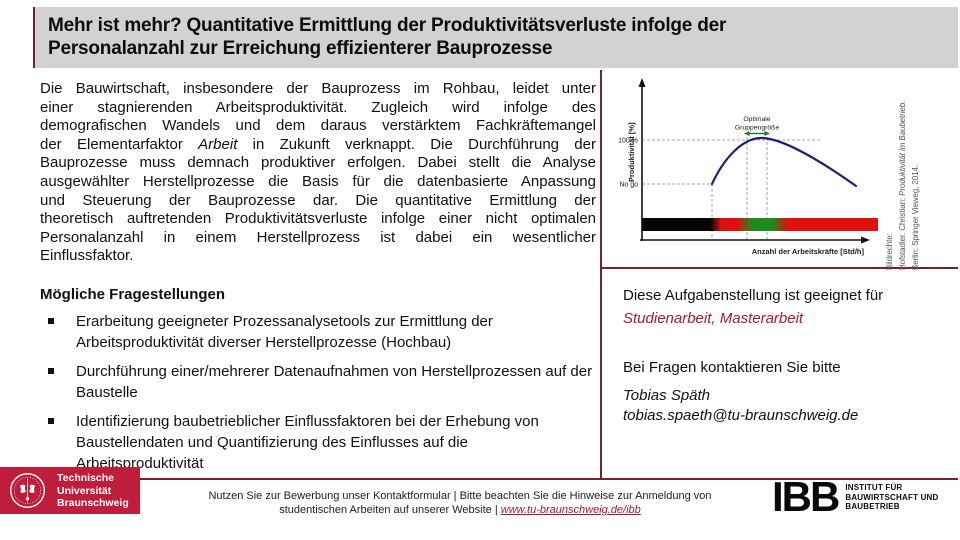  What do you see at coordinates (628, 141) in the screenshot?
I see `tick-100: 100 %` at bounding box center [628, 141].